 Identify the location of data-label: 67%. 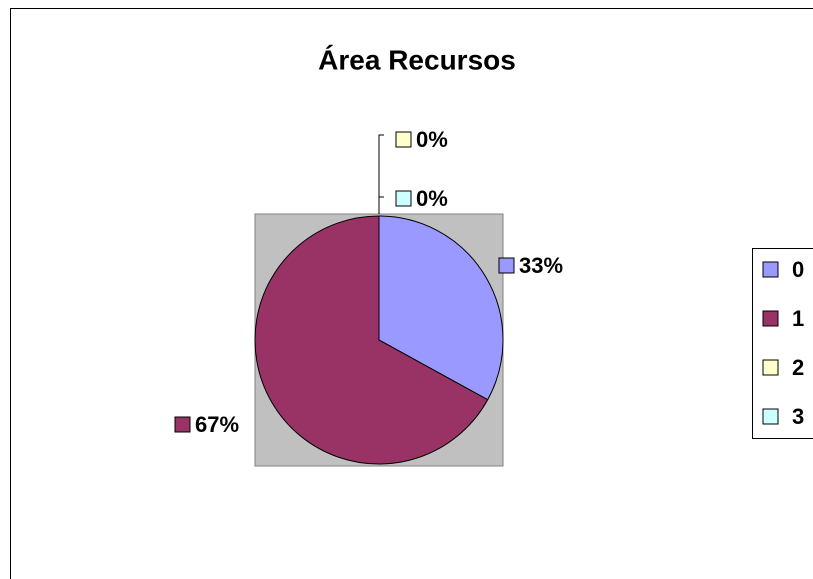
(217, 424).